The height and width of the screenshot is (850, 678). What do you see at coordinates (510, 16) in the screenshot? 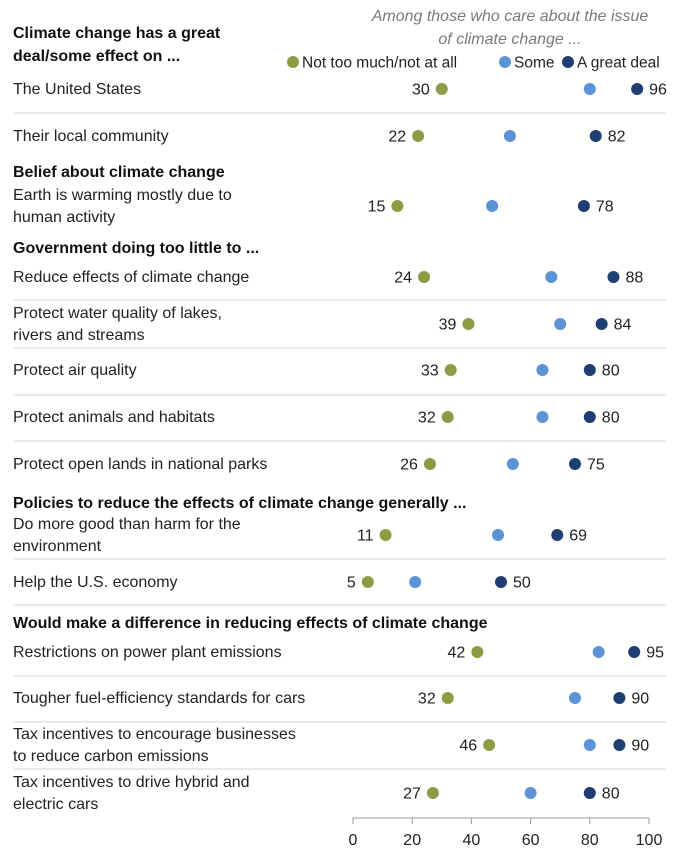
I see `chart-subtitle-line-1: Among those who care about the issue` at bounding box center [510, 16].